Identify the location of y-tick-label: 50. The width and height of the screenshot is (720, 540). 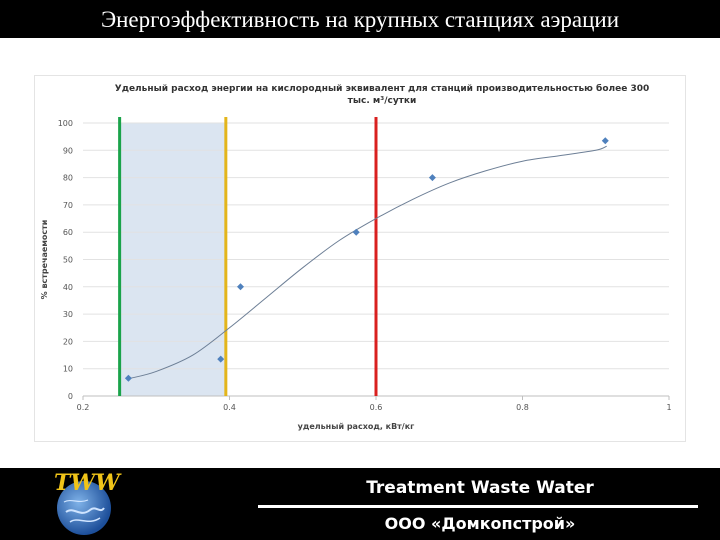
(68, 260).